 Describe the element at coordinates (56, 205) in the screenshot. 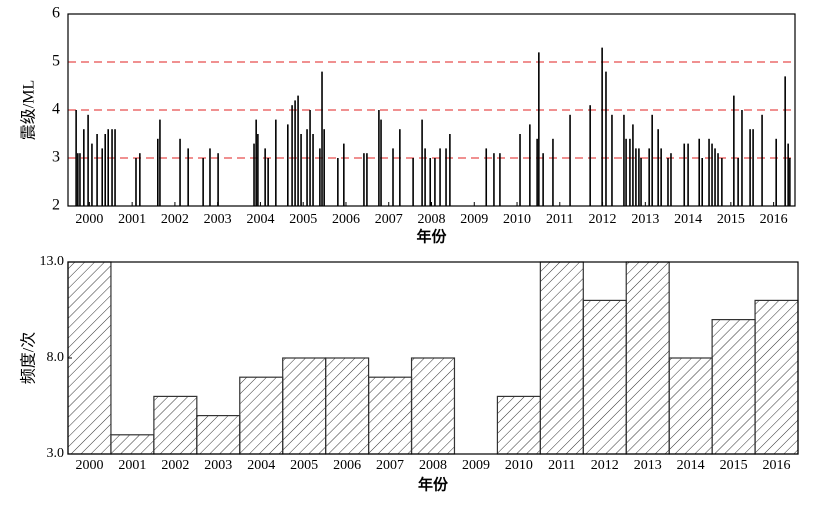

I see `y-tick-label: 2` at that location.